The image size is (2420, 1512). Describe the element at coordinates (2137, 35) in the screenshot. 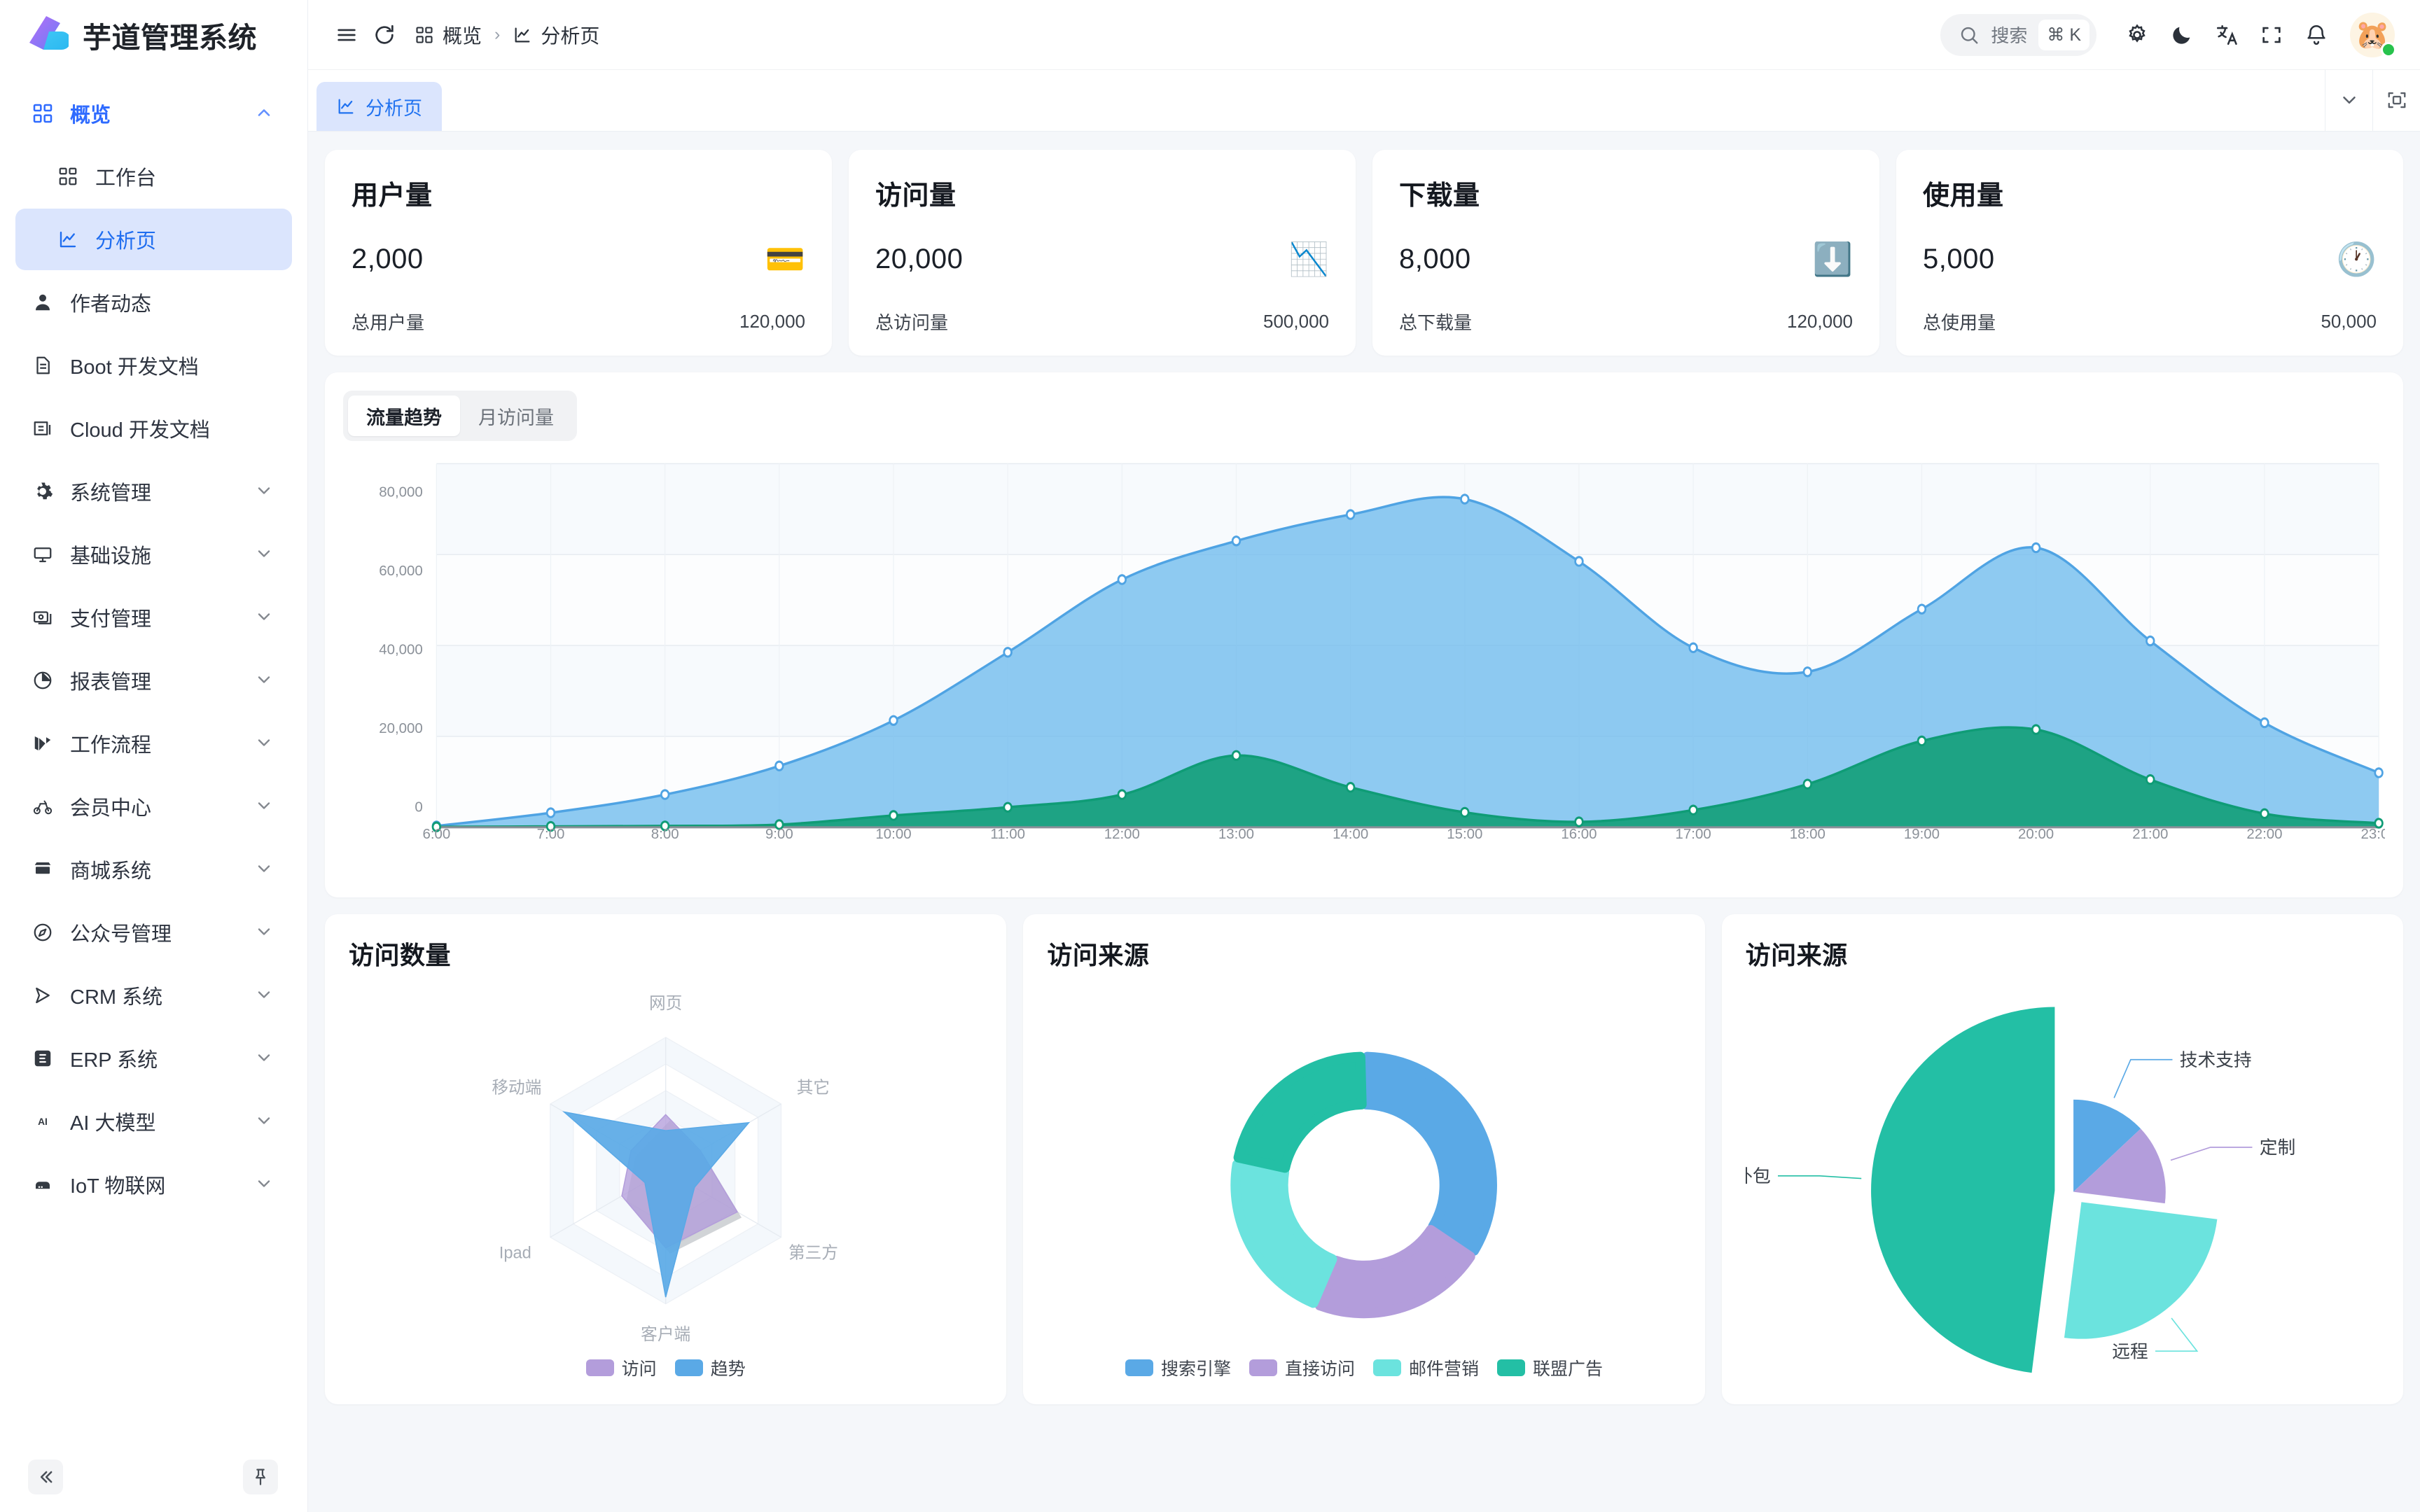

I see `settings-icon` at that location.